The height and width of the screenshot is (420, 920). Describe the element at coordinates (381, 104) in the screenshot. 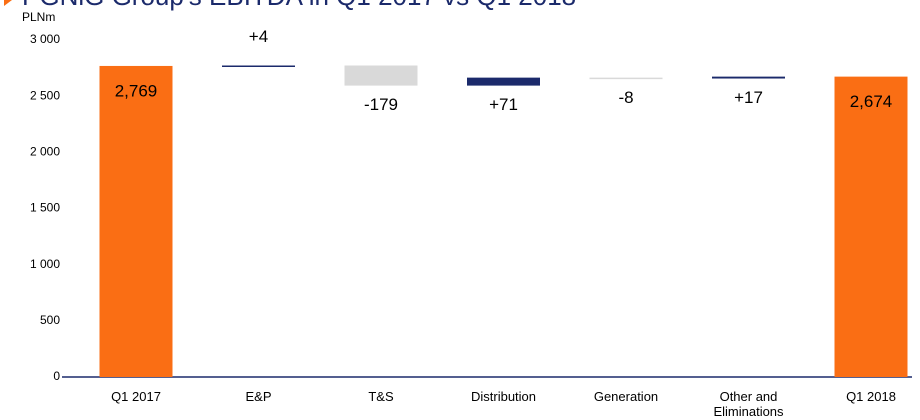

I see `value-label: -179` at that location.